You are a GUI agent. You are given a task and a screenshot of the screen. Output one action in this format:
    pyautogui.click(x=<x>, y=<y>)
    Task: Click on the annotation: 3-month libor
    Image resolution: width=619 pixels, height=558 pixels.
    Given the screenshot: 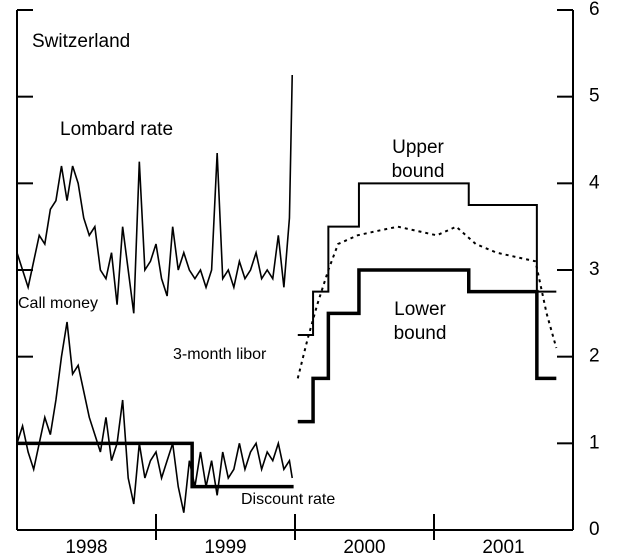 What is the action you would take?
    pyautogui.click(x=220, y=354)
    